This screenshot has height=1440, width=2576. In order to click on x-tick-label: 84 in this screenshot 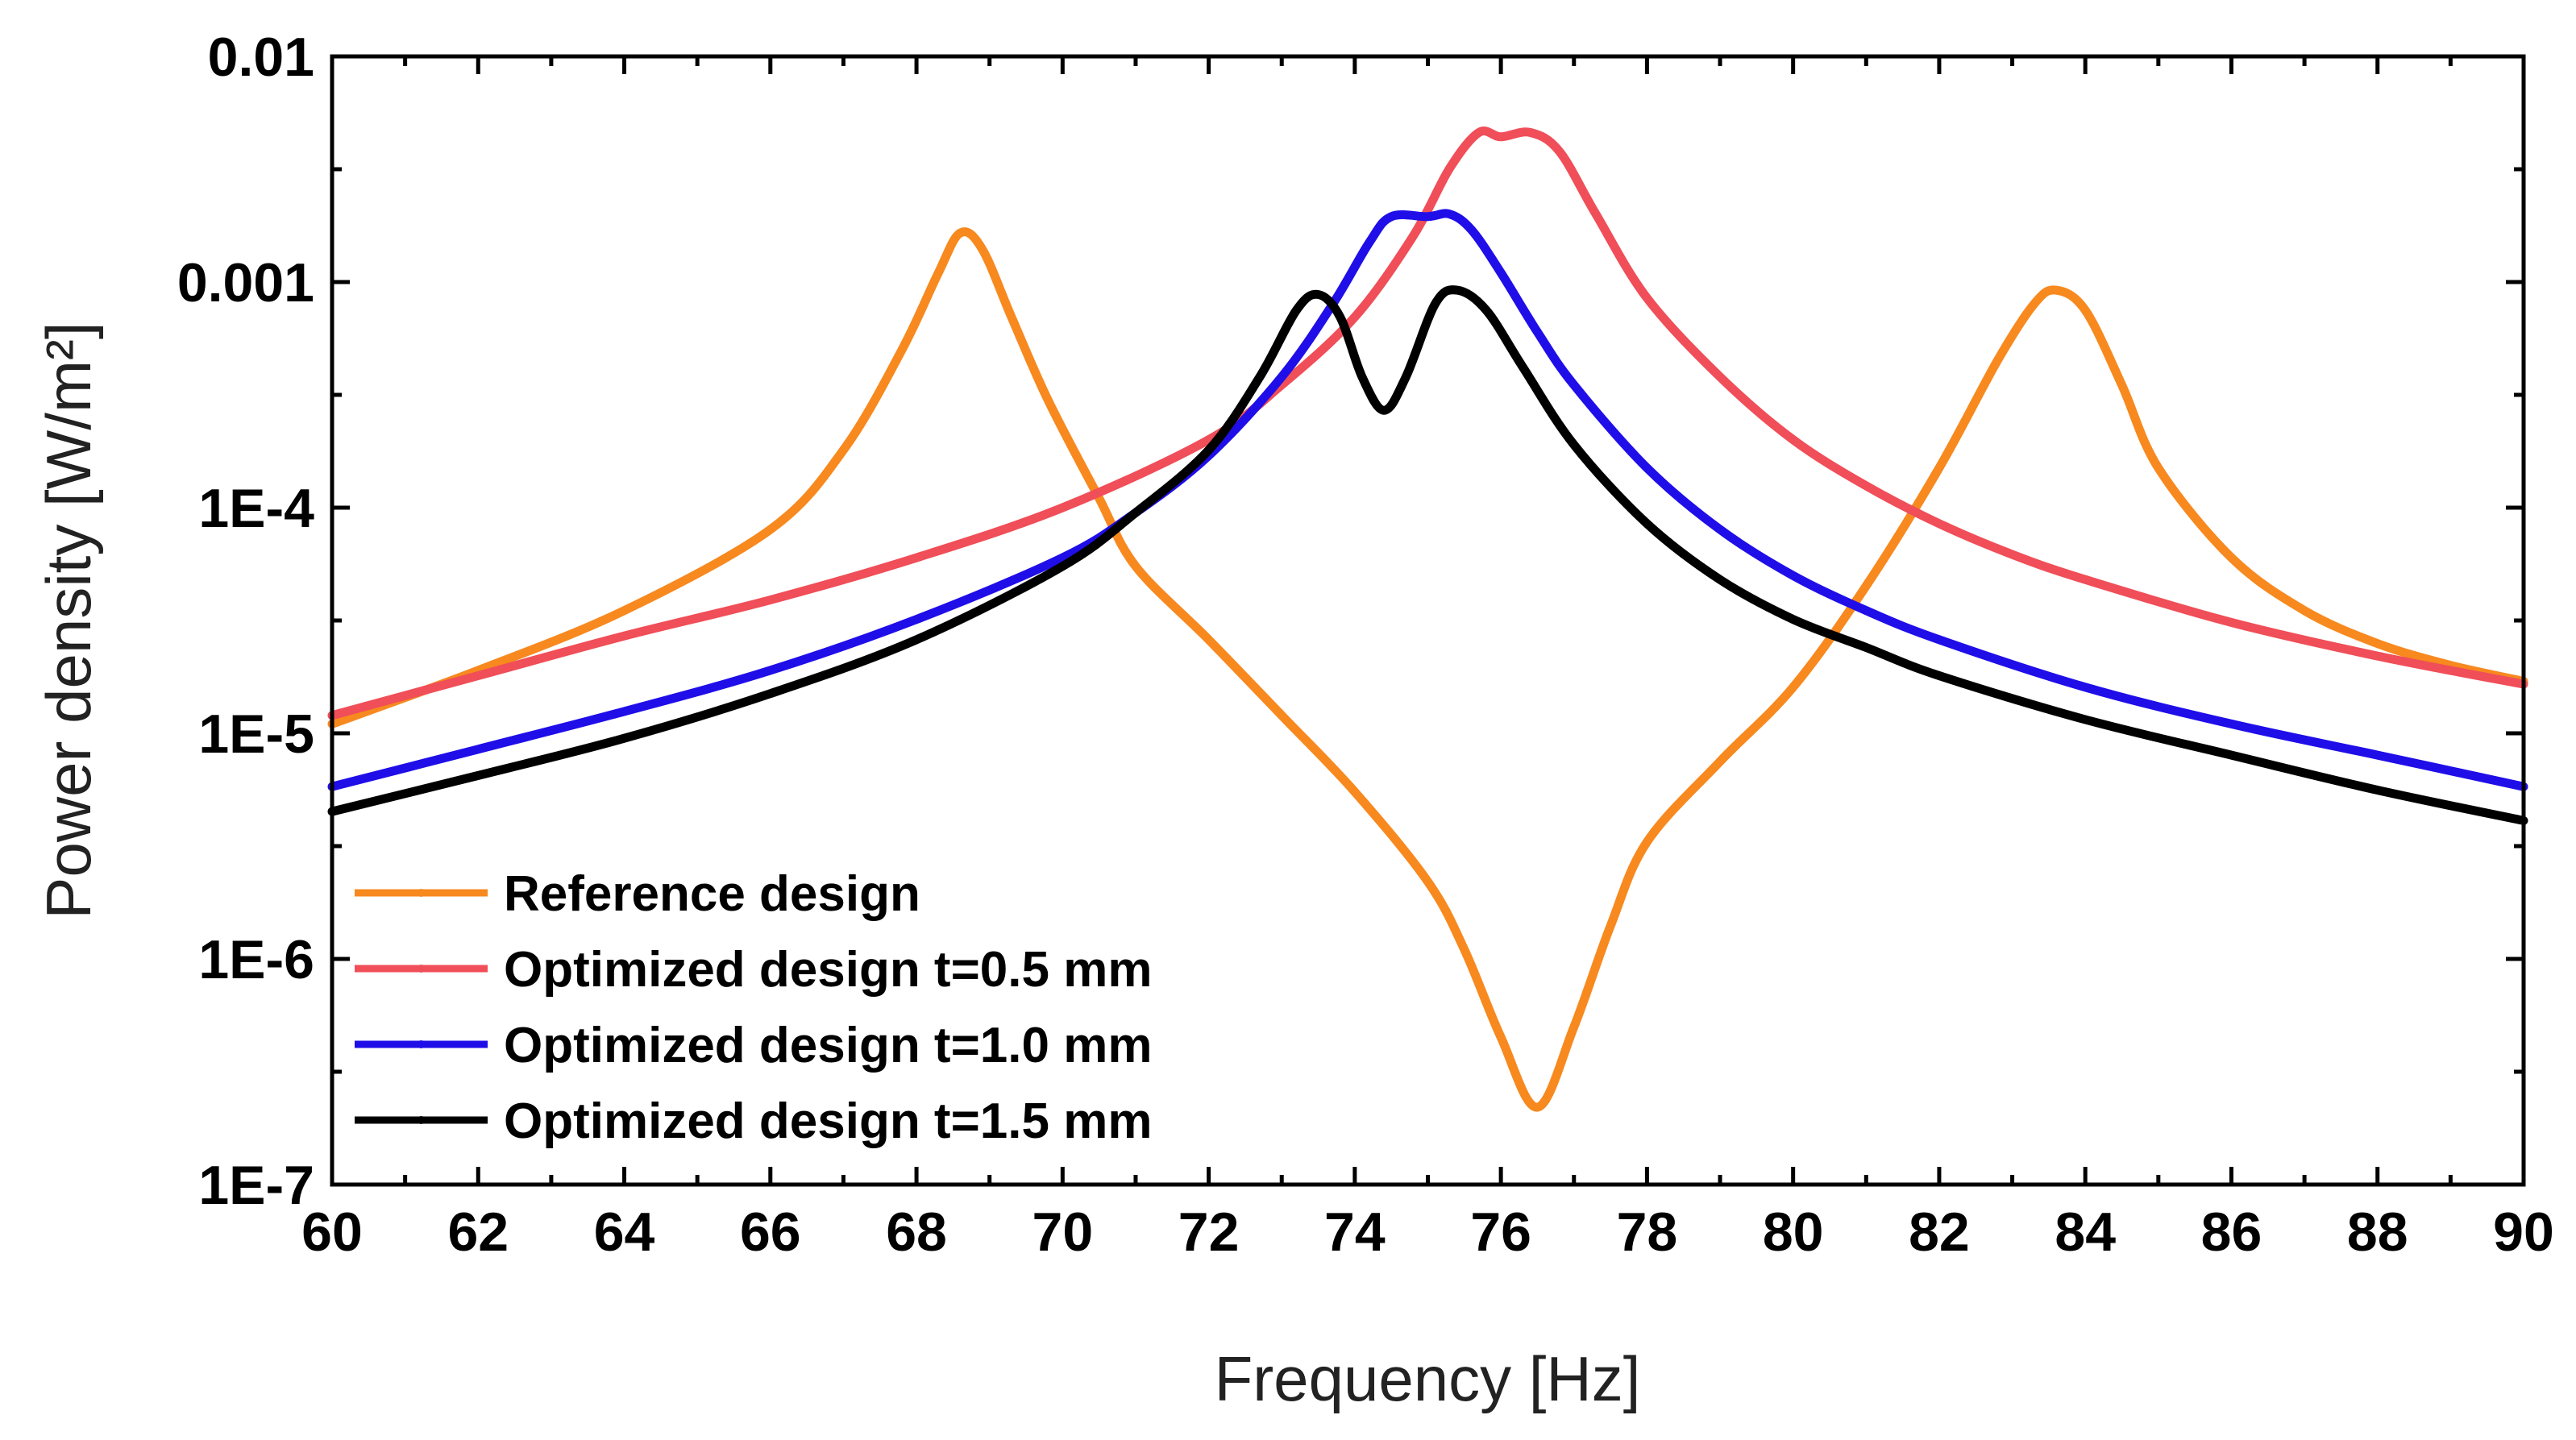, I will do `click(2085, 1232)`.